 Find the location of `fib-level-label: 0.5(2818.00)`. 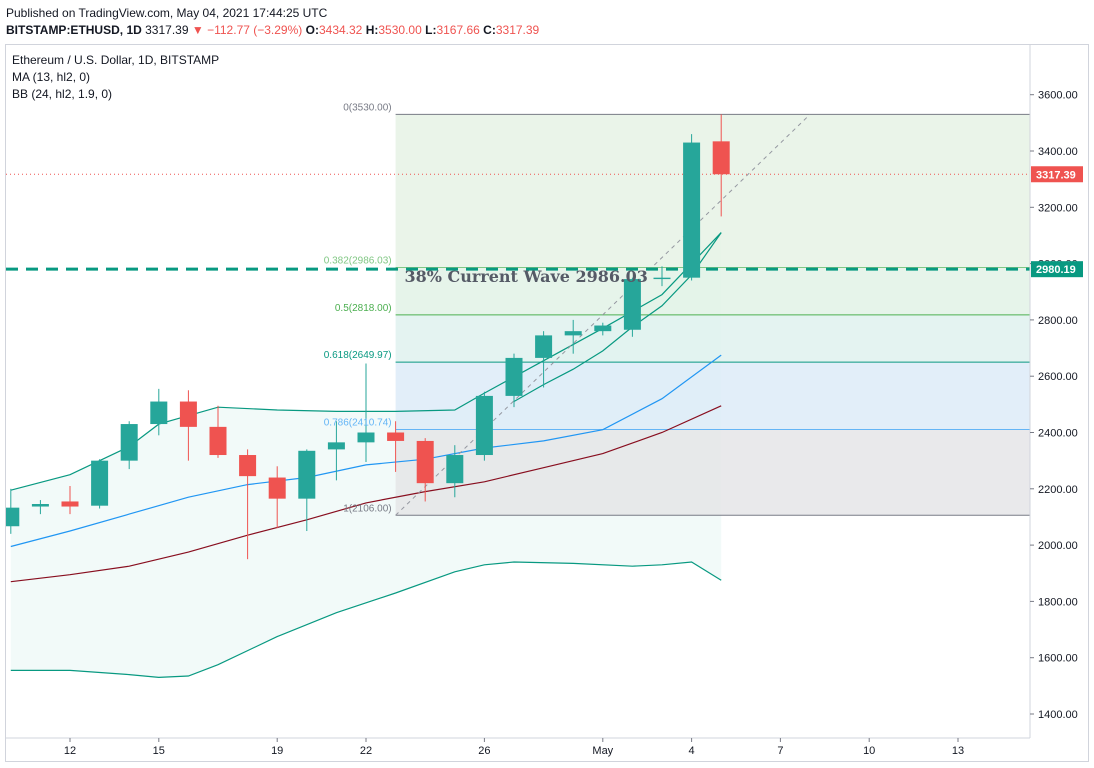

fib-level-label: 0.5(2818.00) is located at coordinates (363, 308).